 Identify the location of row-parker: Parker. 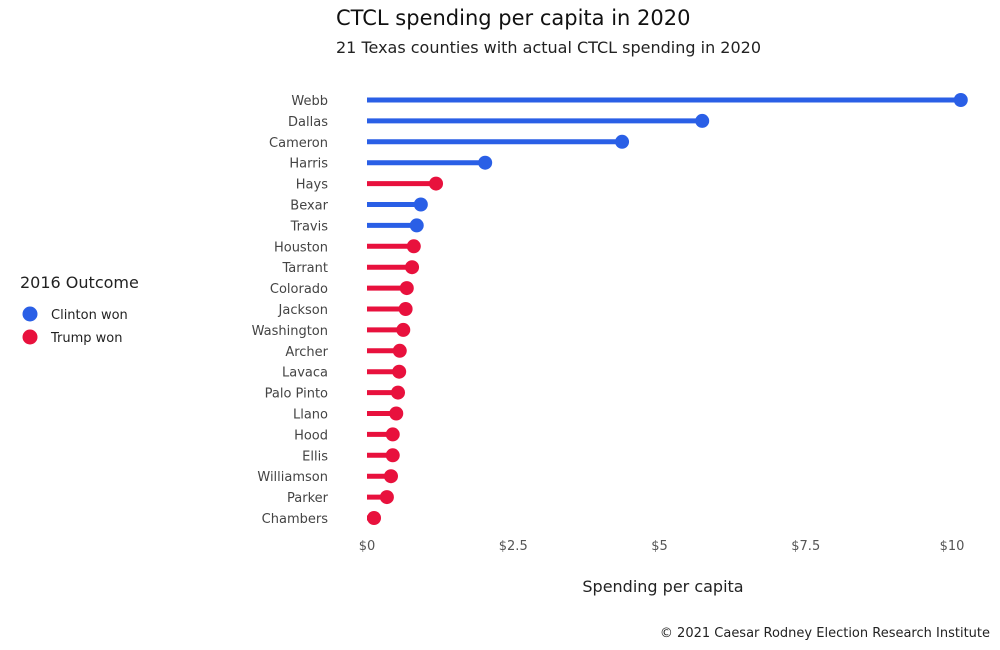
(340, 498).